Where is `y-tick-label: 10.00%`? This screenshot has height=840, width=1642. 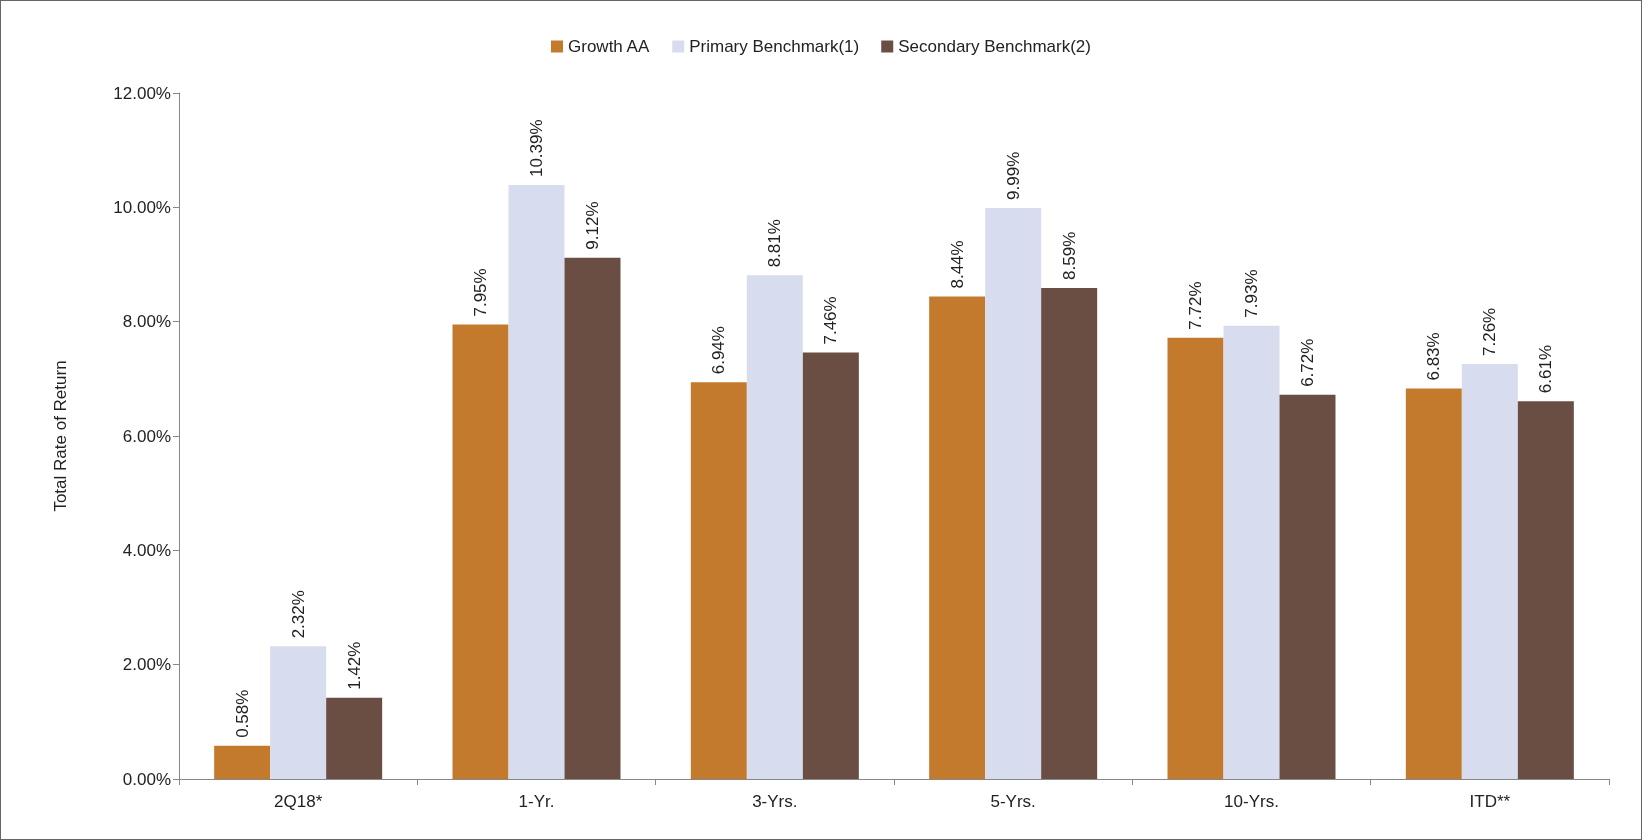
y-tick-label: 10.00% is located at coordinates (142, 207).